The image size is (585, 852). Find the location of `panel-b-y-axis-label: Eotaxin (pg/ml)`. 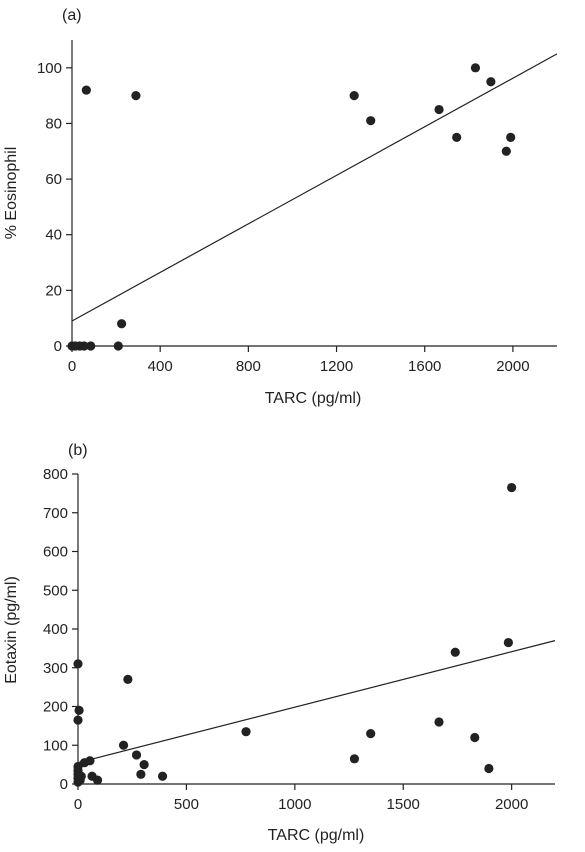

panel-b-y-axis-label: Eotaxin (pg/ml) is located at coordinates (11, 630).